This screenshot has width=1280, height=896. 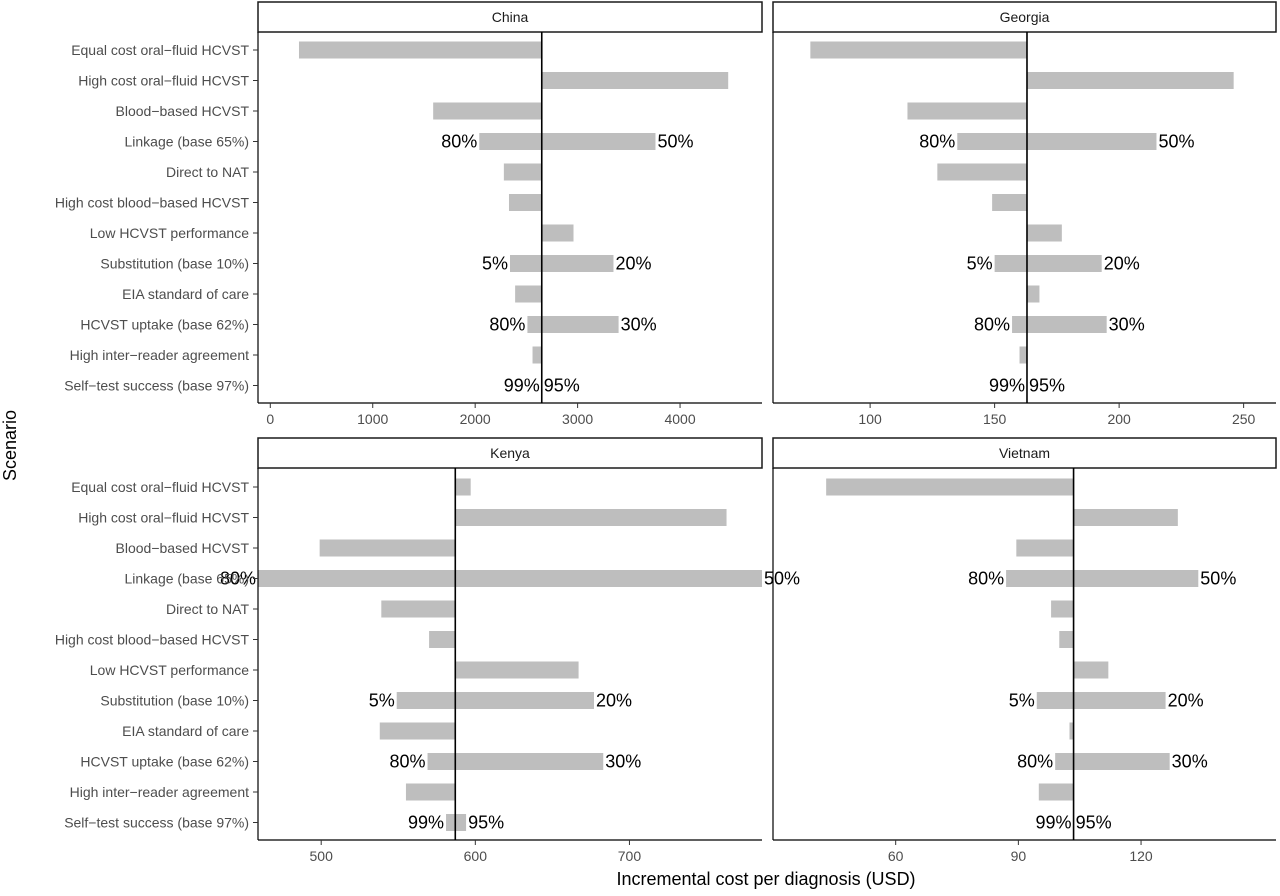 I want to click on annotation-low-vietnam-11: 99%, so click(x=1054, y=823).